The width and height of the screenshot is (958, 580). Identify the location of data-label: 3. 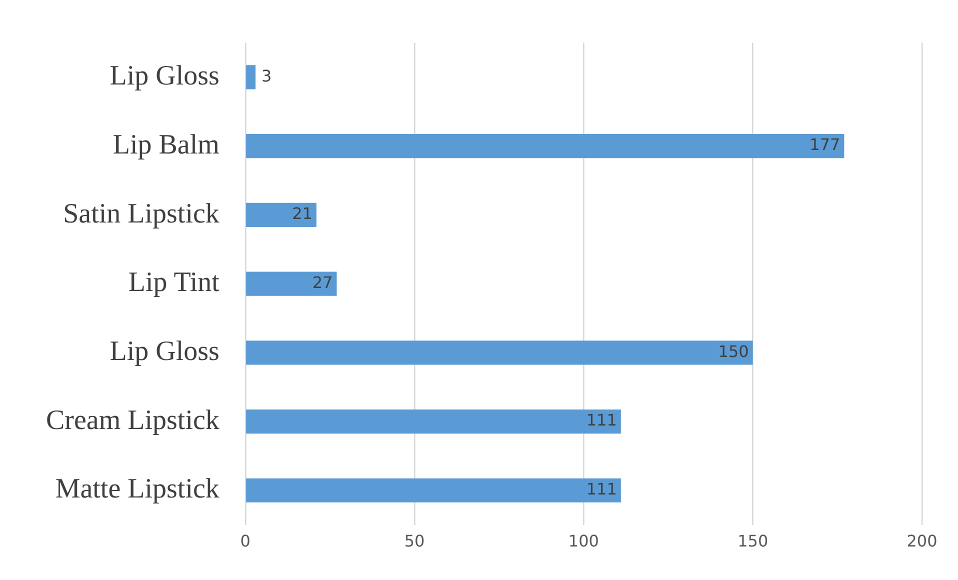
(267, 76).